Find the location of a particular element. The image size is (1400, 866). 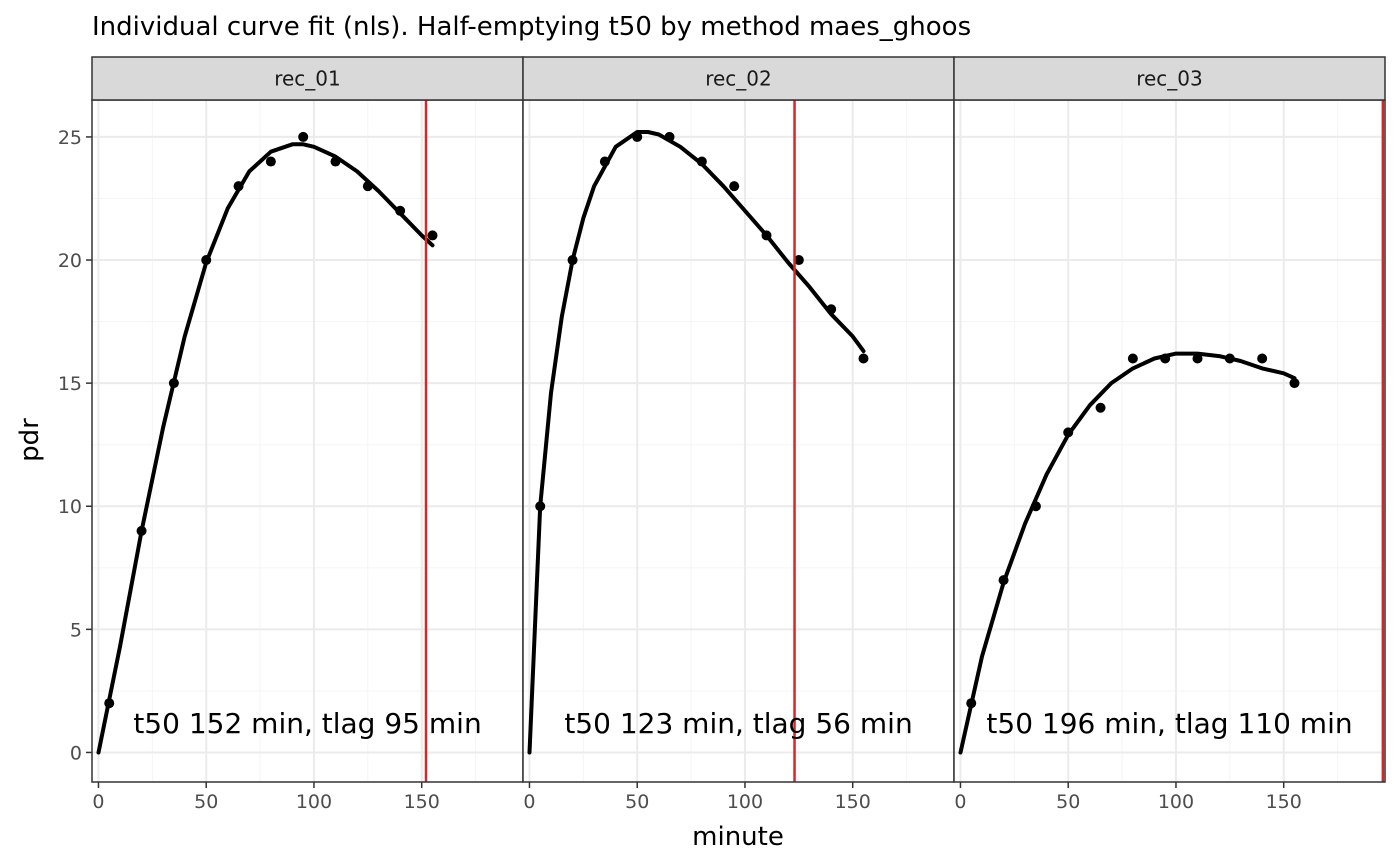

y-tick-label: 0 is located at coordinates (76, 753).